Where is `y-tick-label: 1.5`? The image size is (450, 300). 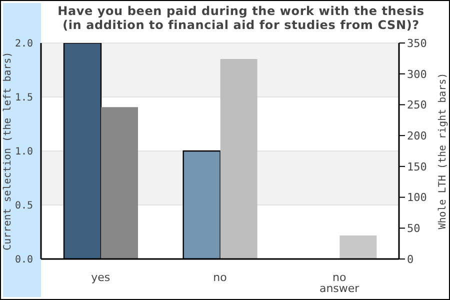
y-tick-label: 1.5 is located at coordinates (23, 98).